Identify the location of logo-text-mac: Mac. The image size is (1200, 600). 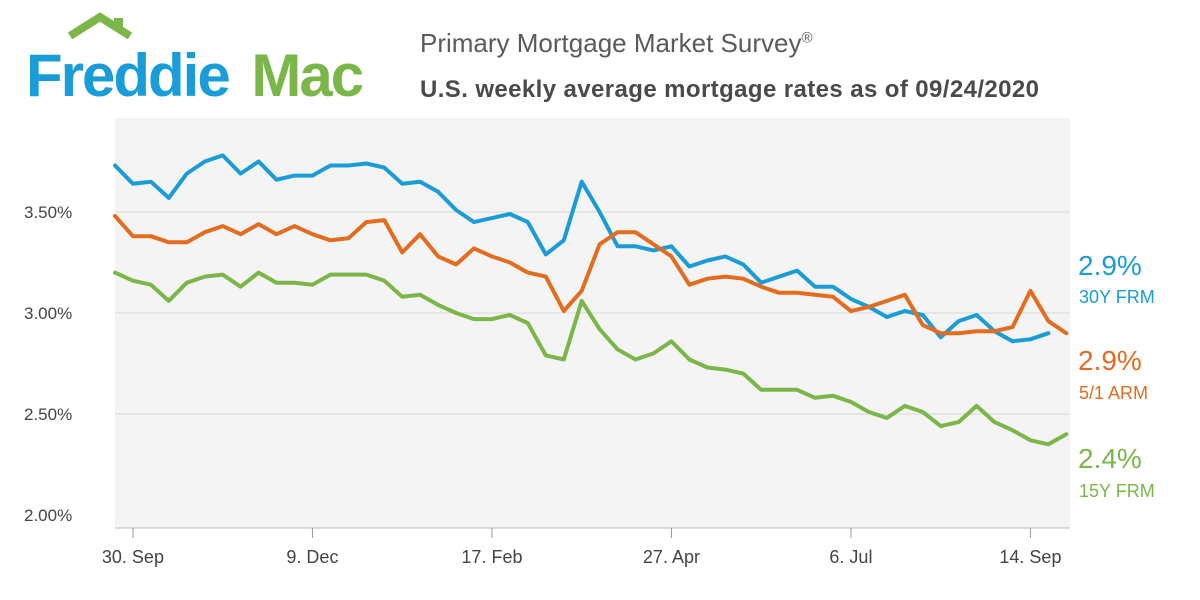
(306, 75).